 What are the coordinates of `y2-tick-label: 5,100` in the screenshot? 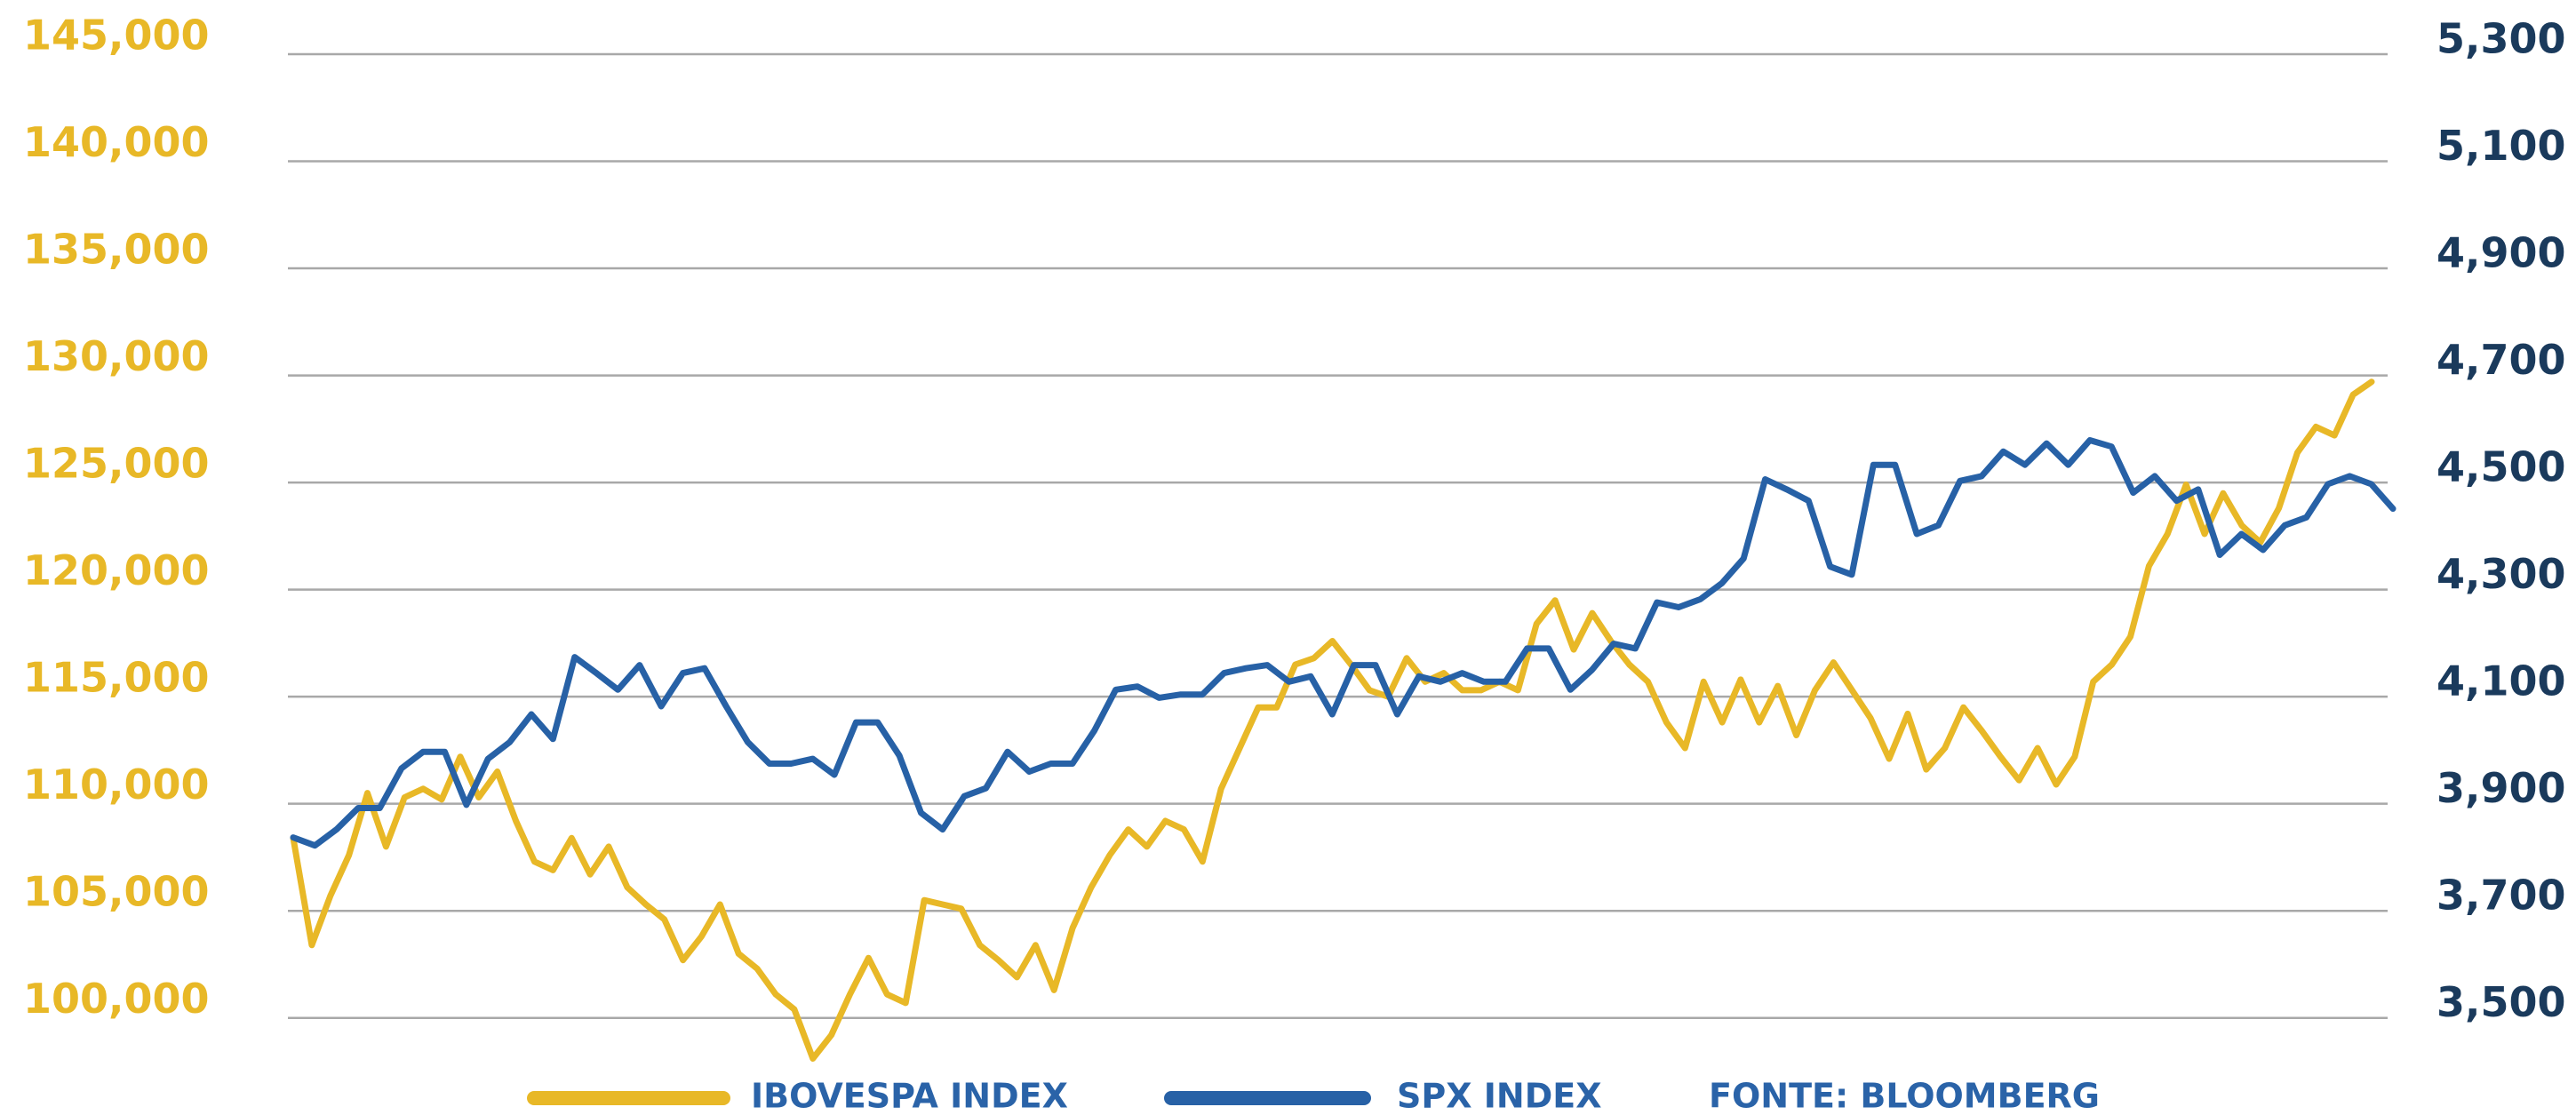 It's located at (2501, 146).